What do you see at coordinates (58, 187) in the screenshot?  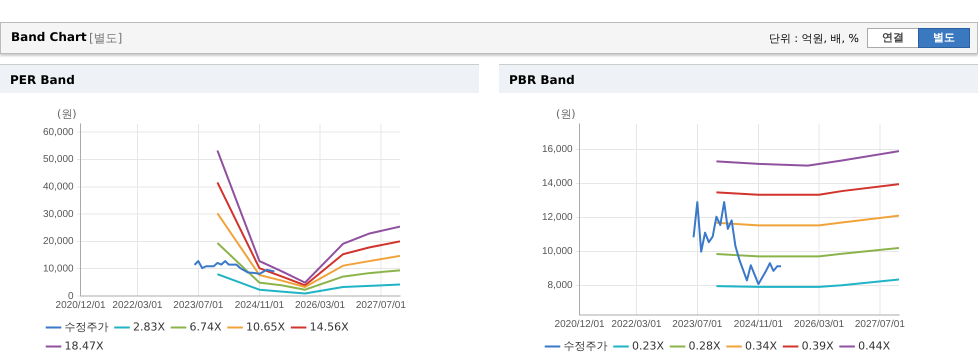 I see `y-tick-label: 40,000` at bounding box center [58, 187].